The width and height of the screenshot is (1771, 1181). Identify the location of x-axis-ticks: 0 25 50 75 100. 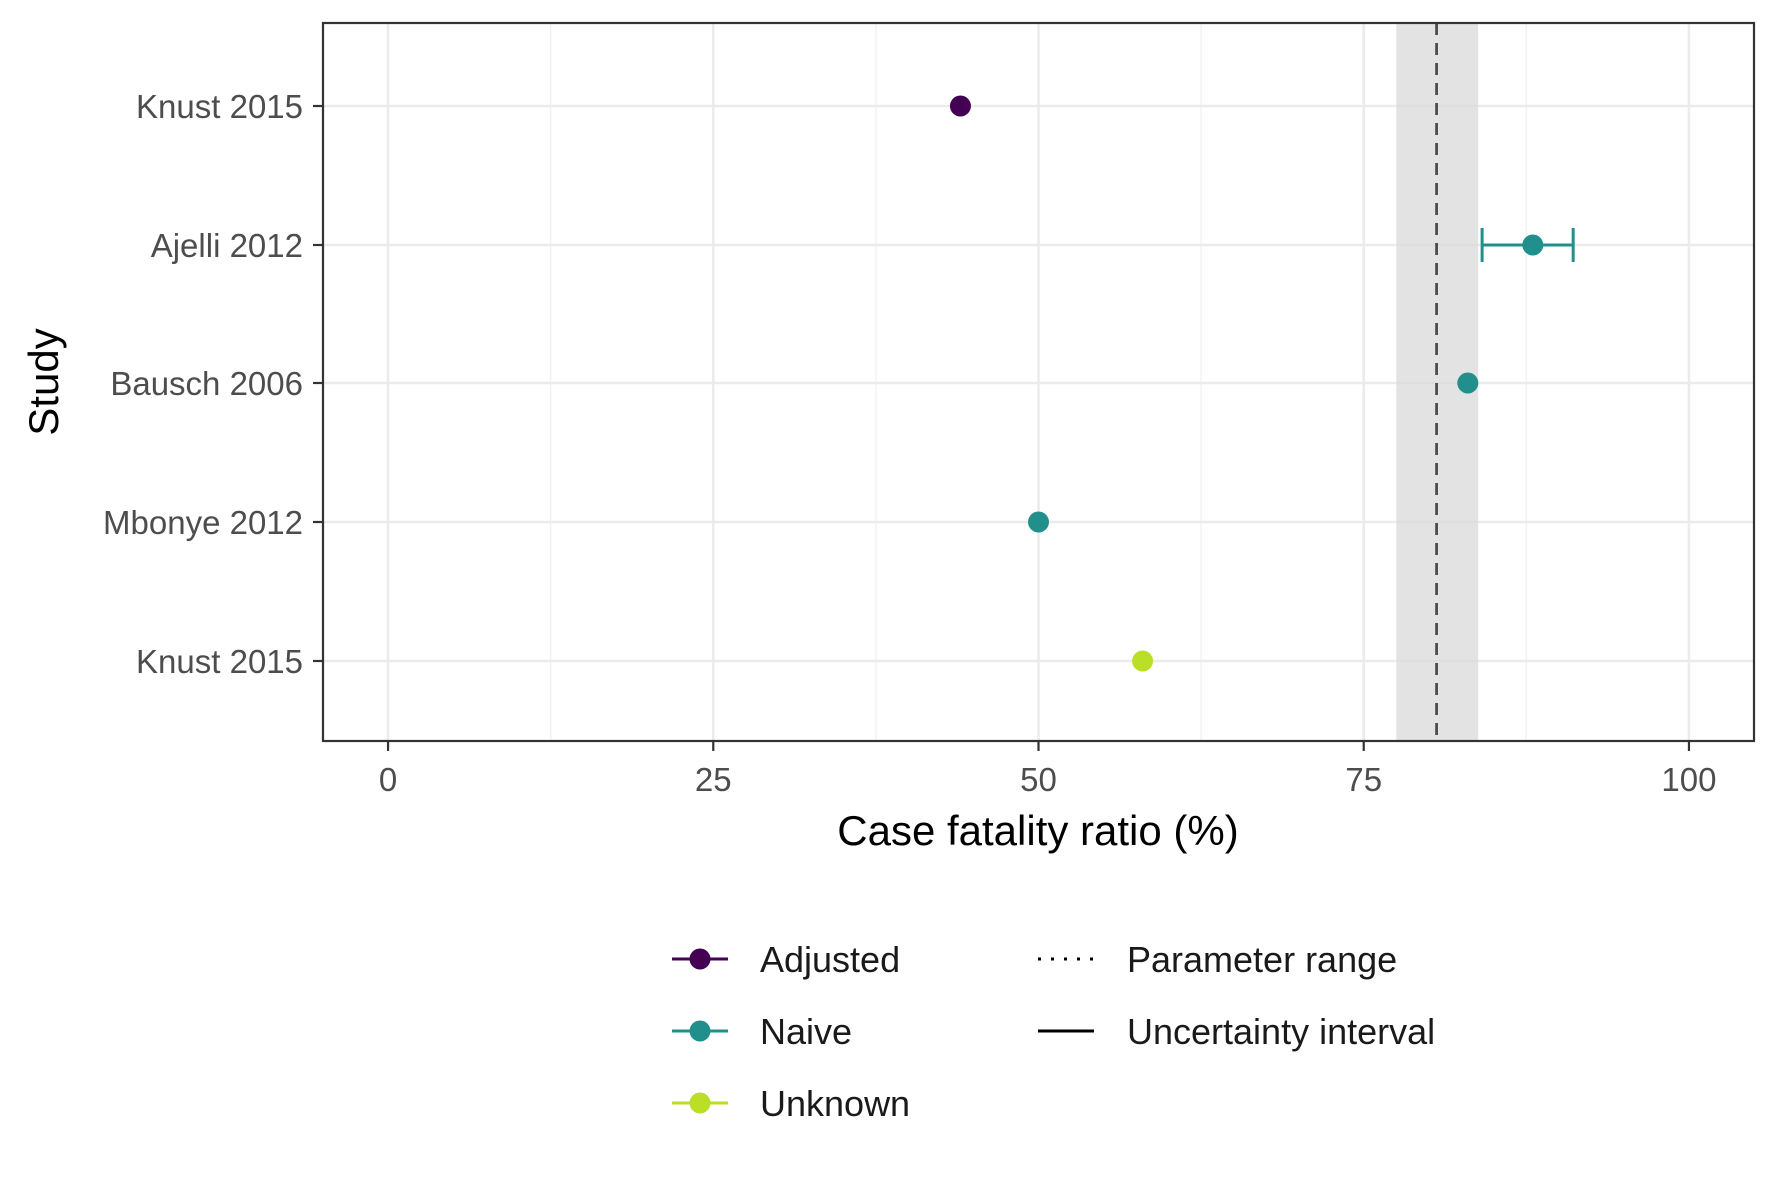
(1047, 769).